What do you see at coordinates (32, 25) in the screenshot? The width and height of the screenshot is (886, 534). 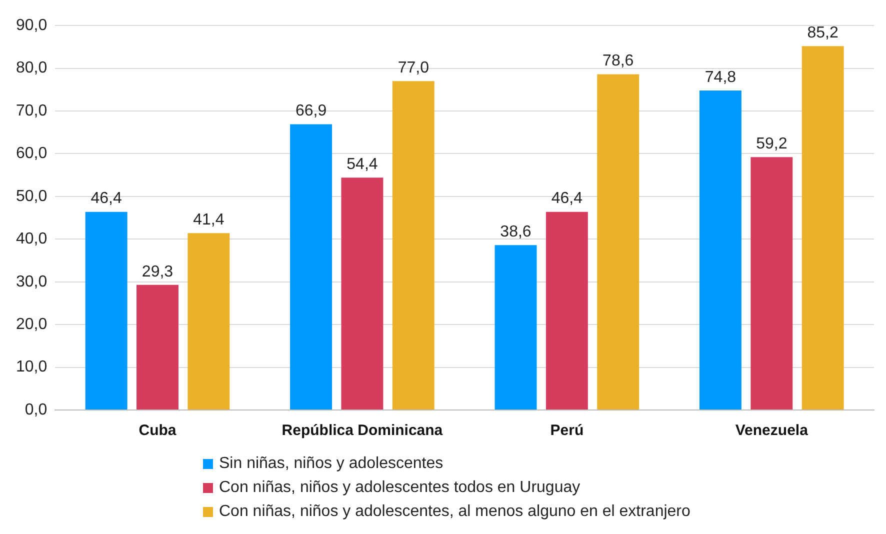 I see `y-tick-label: 90,0` at bounding box center [32, 25].